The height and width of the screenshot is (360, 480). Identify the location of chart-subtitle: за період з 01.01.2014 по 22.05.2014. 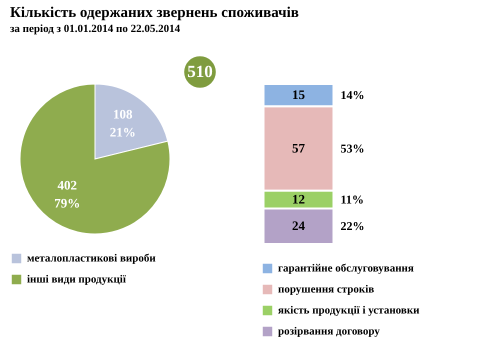
(95, 29).